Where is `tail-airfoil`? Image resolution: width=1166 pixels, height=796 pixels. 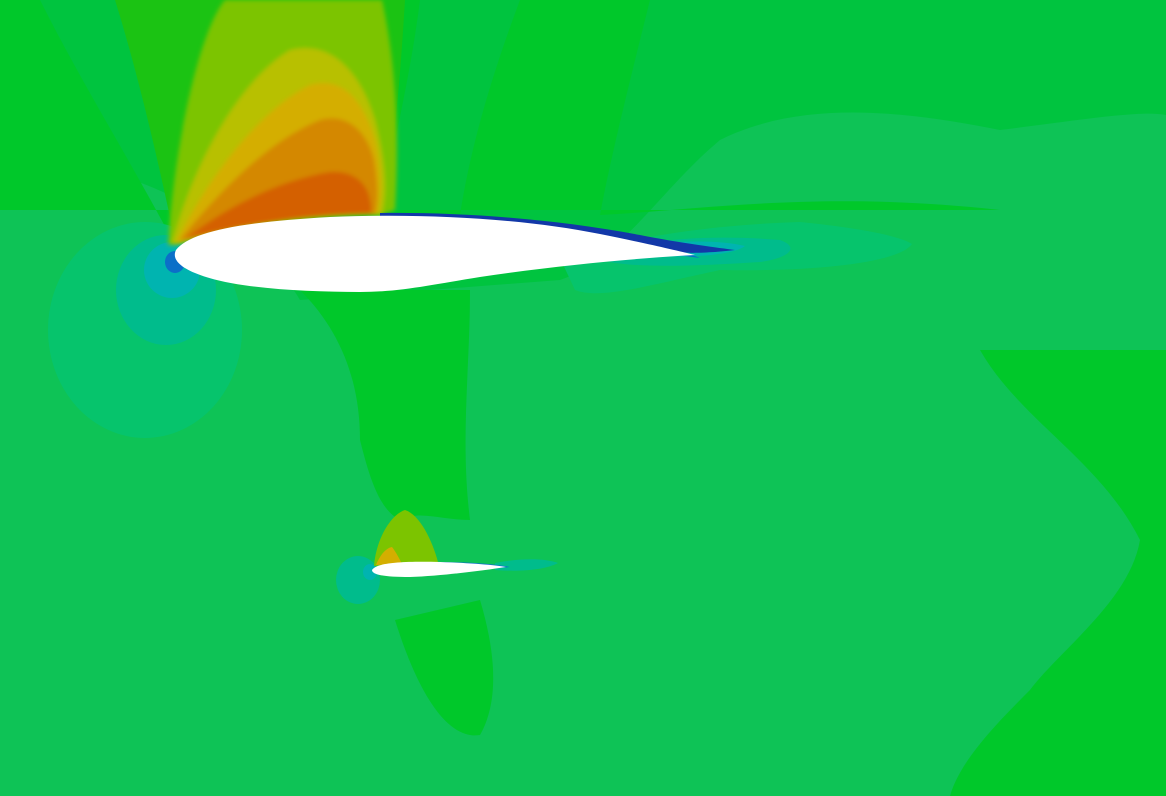 tail-airfoil is located at coordinates (439, 569).